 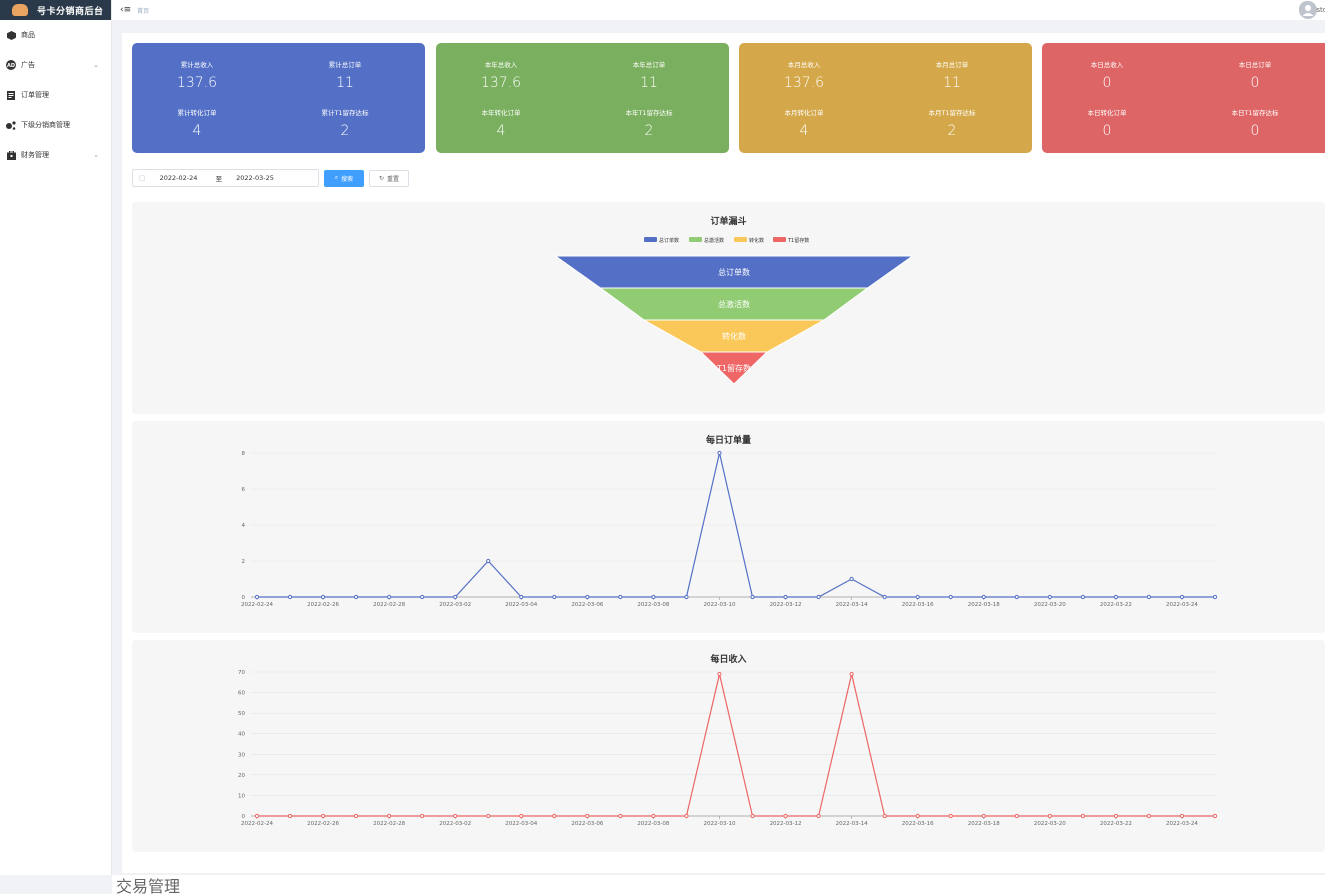 I want to click on sidebar-item-subdistributors: 下级分销商管理, so click(x=55, y=125).